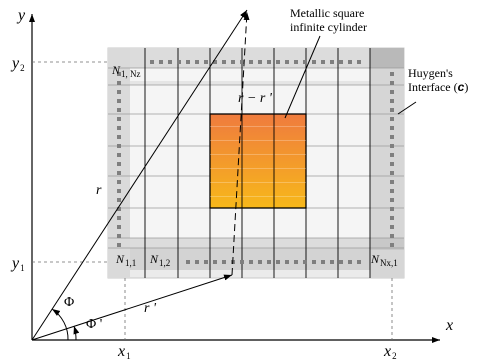  Describe the element at coordinates (256, 58) in the screenshot. I see `top-band` at that location.